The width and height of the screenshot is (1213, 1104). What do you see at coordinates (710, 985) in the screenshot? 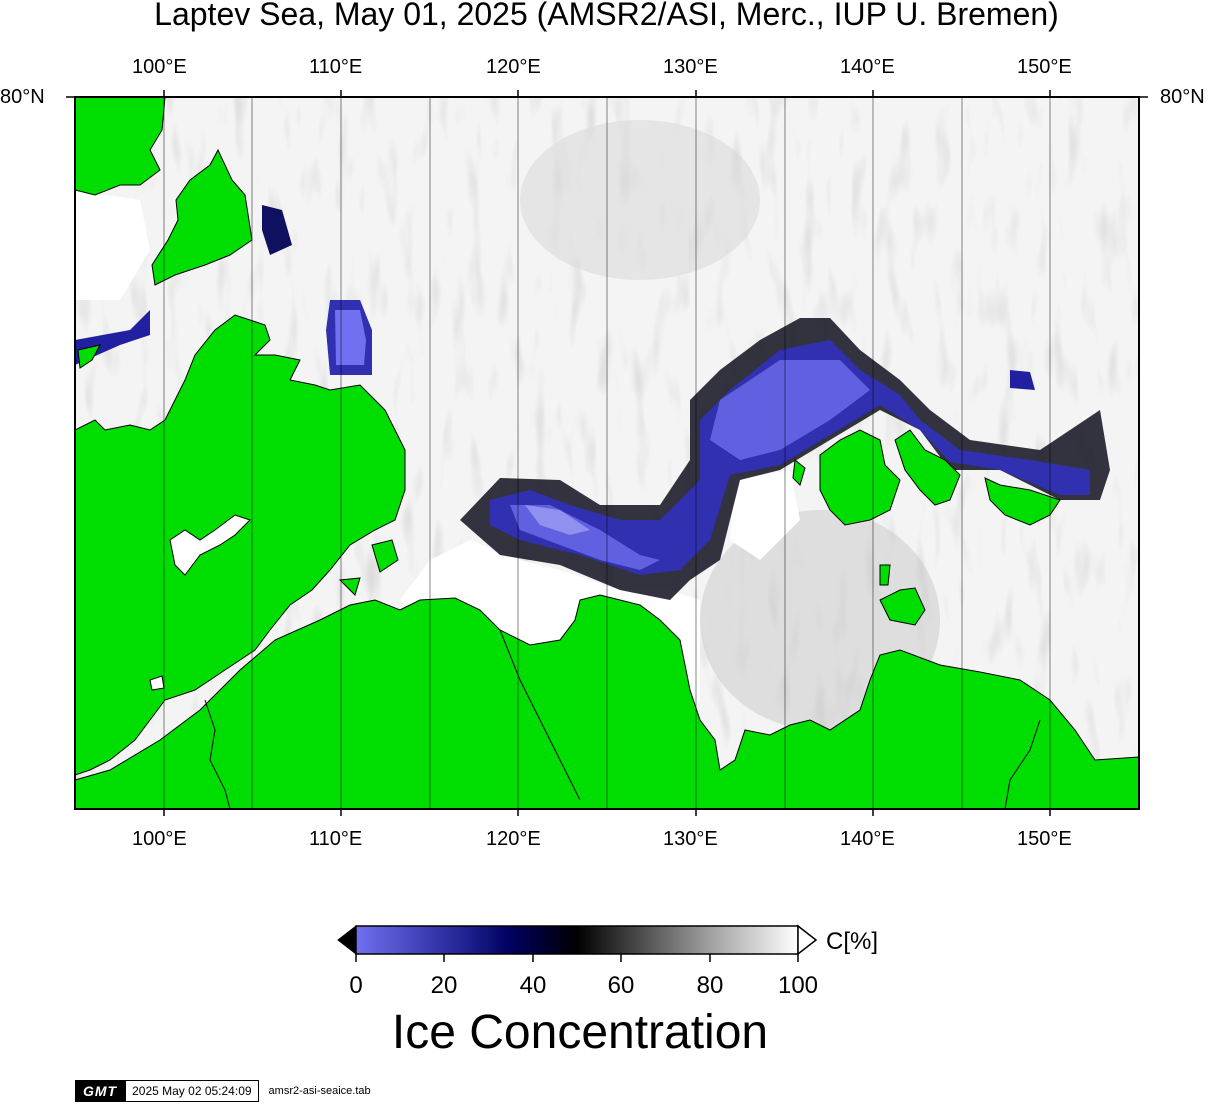
I see `colorbar-tick-80: 80` at bounding box center [710, 985].